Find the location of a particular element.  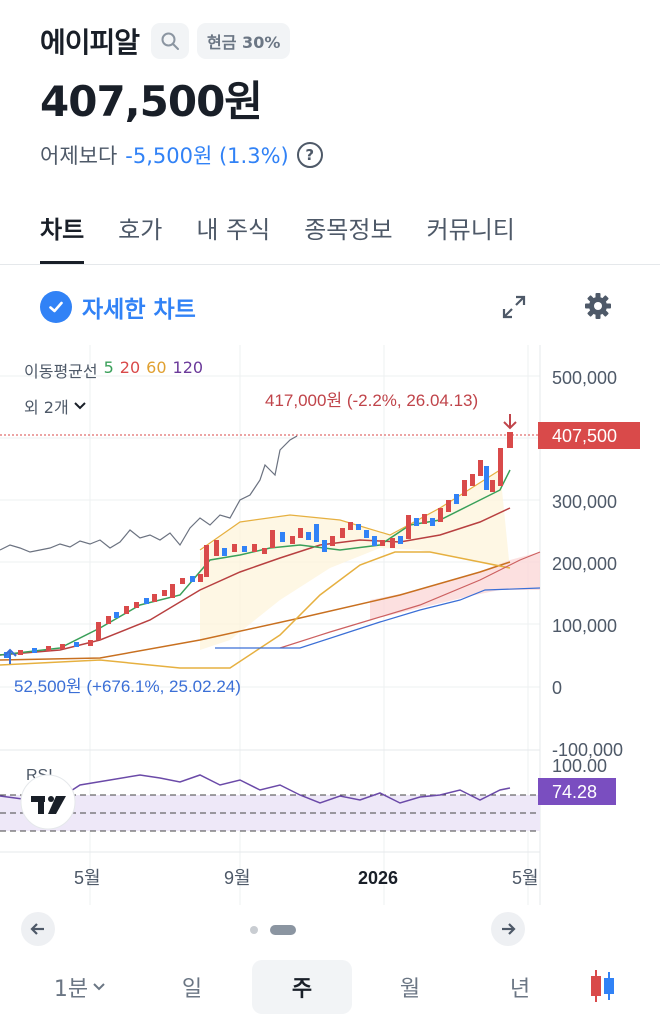

ma-legend: 이동평균선 5 20 60 120 is located at coordinates (113, 370).